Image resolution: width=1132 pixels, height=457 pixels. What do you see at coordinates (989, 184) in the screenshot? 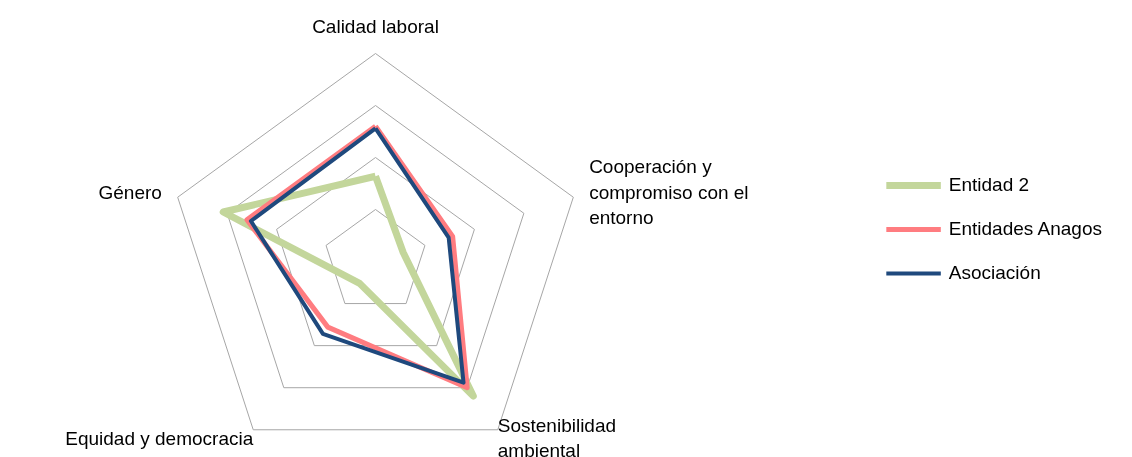
I see `legend-label: Entidad 2` at bounding box center [989, 184].